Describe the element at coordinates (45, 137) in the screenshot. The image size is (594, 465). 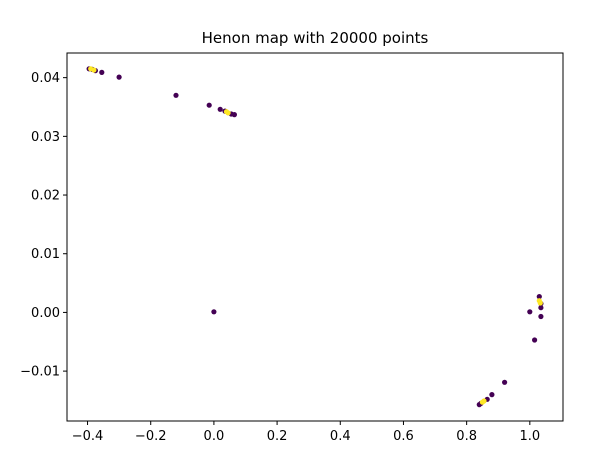
I see `y-tick-label: 0.03` at that location.